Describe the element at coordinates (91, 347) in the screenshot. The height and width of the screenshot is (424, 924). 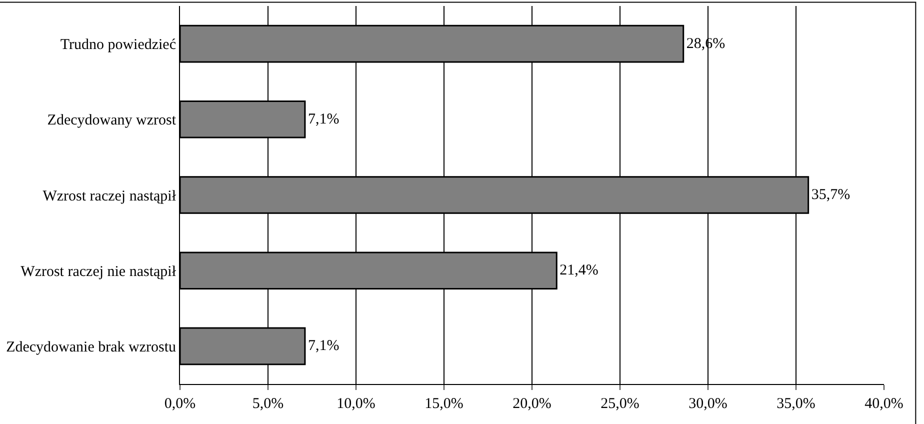
I see `y-tick-label: Zdecydowanie brak wzrostu` at that location.